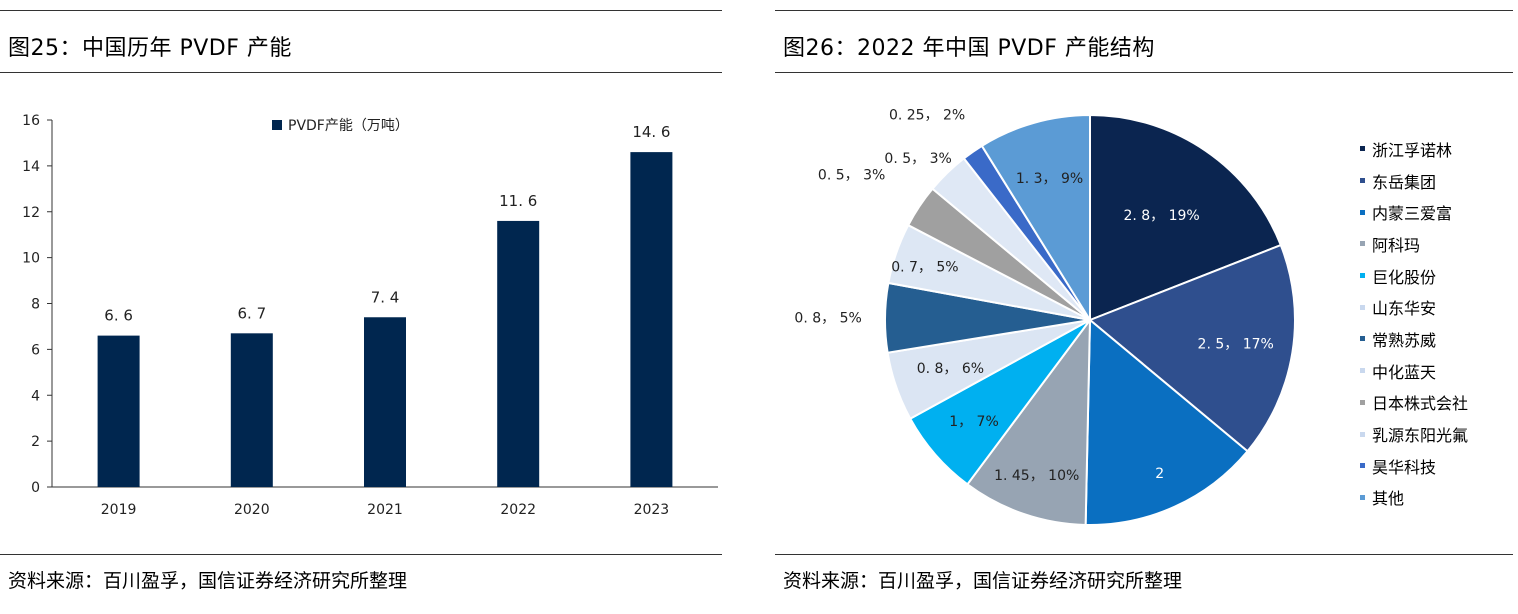 Image resolution: width=1518 pixels, height=614 pixels. Describe the element at coordinates (385, 297) in the screenshot. I see `data-label-2021: 7. 4` at that location.